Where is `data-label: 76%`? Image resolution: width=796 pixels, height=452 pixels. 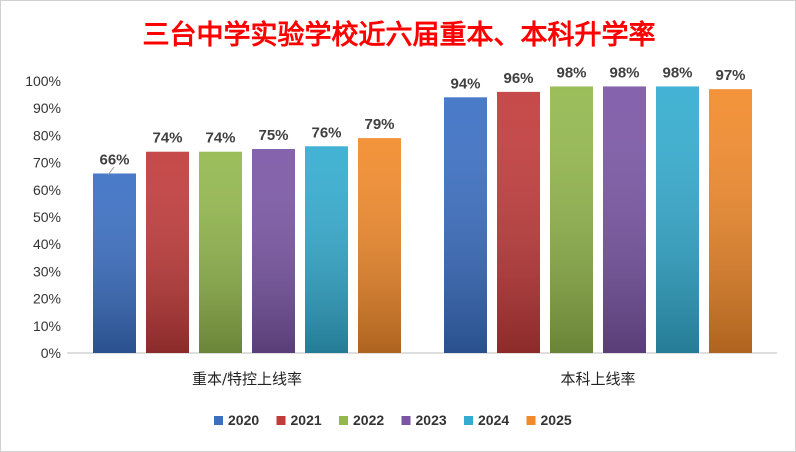
data-label: 76% is located at coordinates (326, 132).